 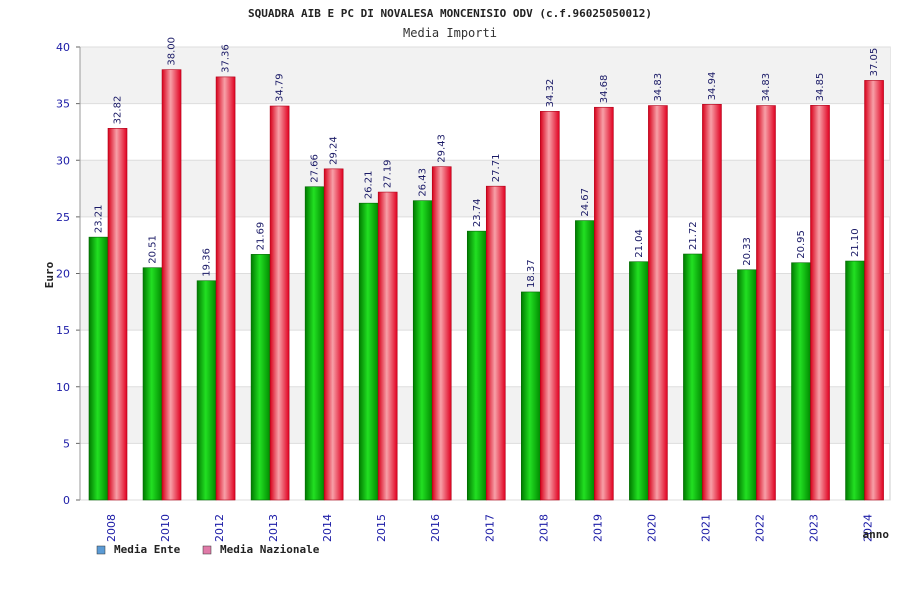 I want to click on data-label-media-ente-2010: 20.51, so click(x=153, y=249).